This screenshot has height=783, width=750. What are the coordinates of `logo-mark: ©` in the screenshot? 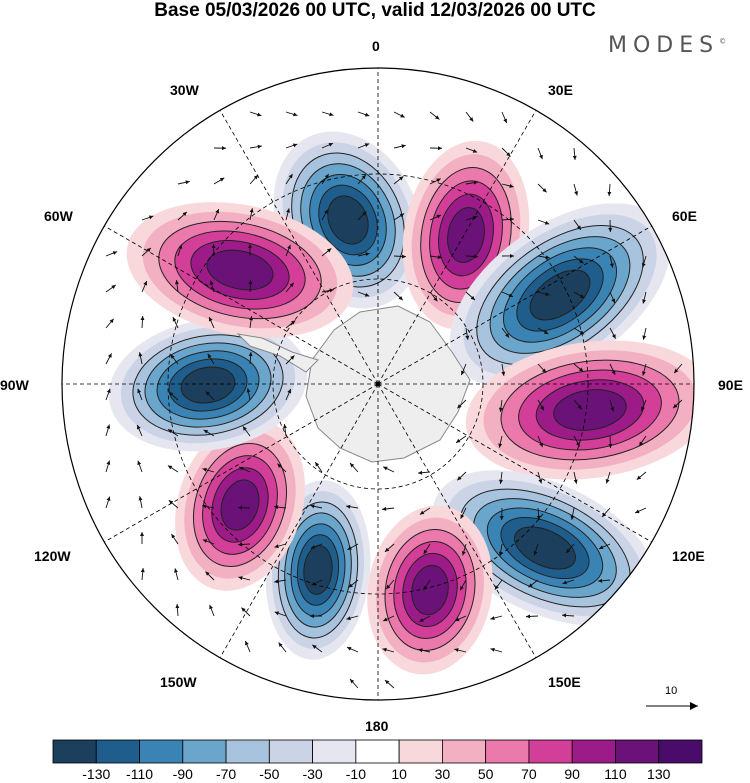 It's located at (723, 41).